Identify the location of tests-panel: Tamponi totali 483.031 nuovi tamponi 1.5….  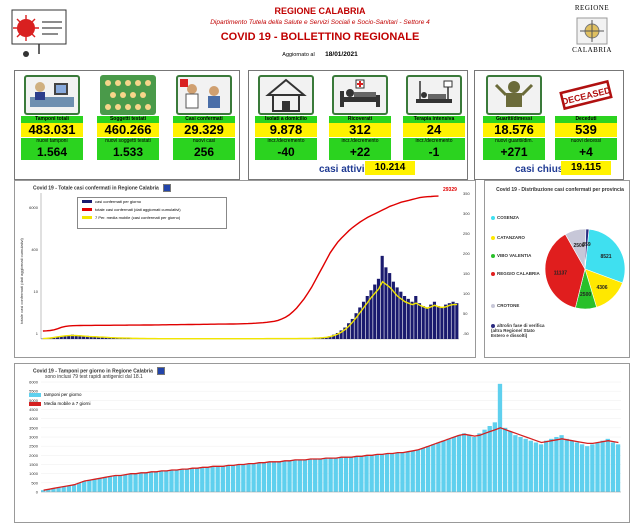
(127, 125).